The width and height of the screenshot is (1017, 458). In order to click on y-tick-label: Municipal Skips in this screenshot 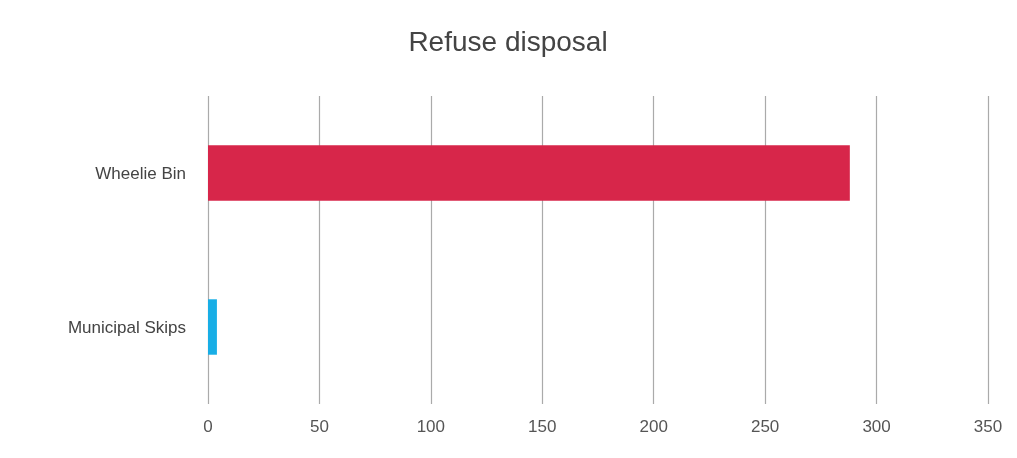, I will do `click(126, 327)`.